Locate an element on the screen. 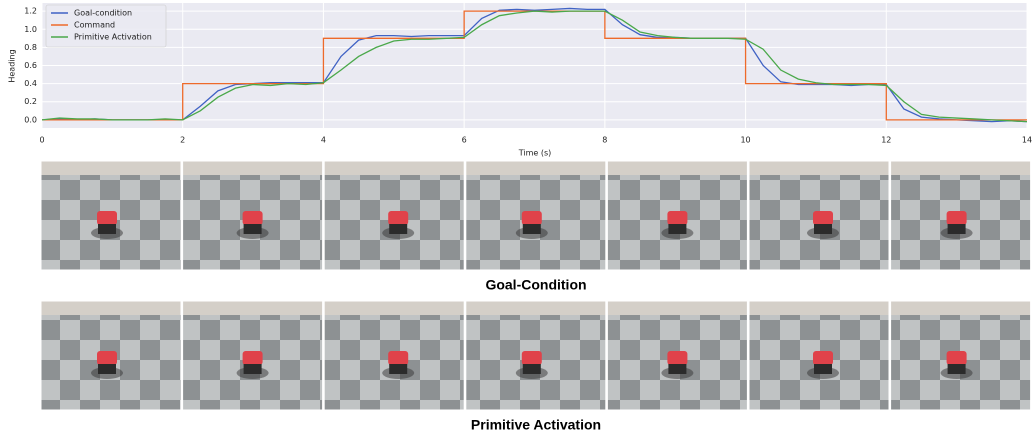 The image size is (1034, 436). x-tick-label: 12 is located at coordinates (886, 140).